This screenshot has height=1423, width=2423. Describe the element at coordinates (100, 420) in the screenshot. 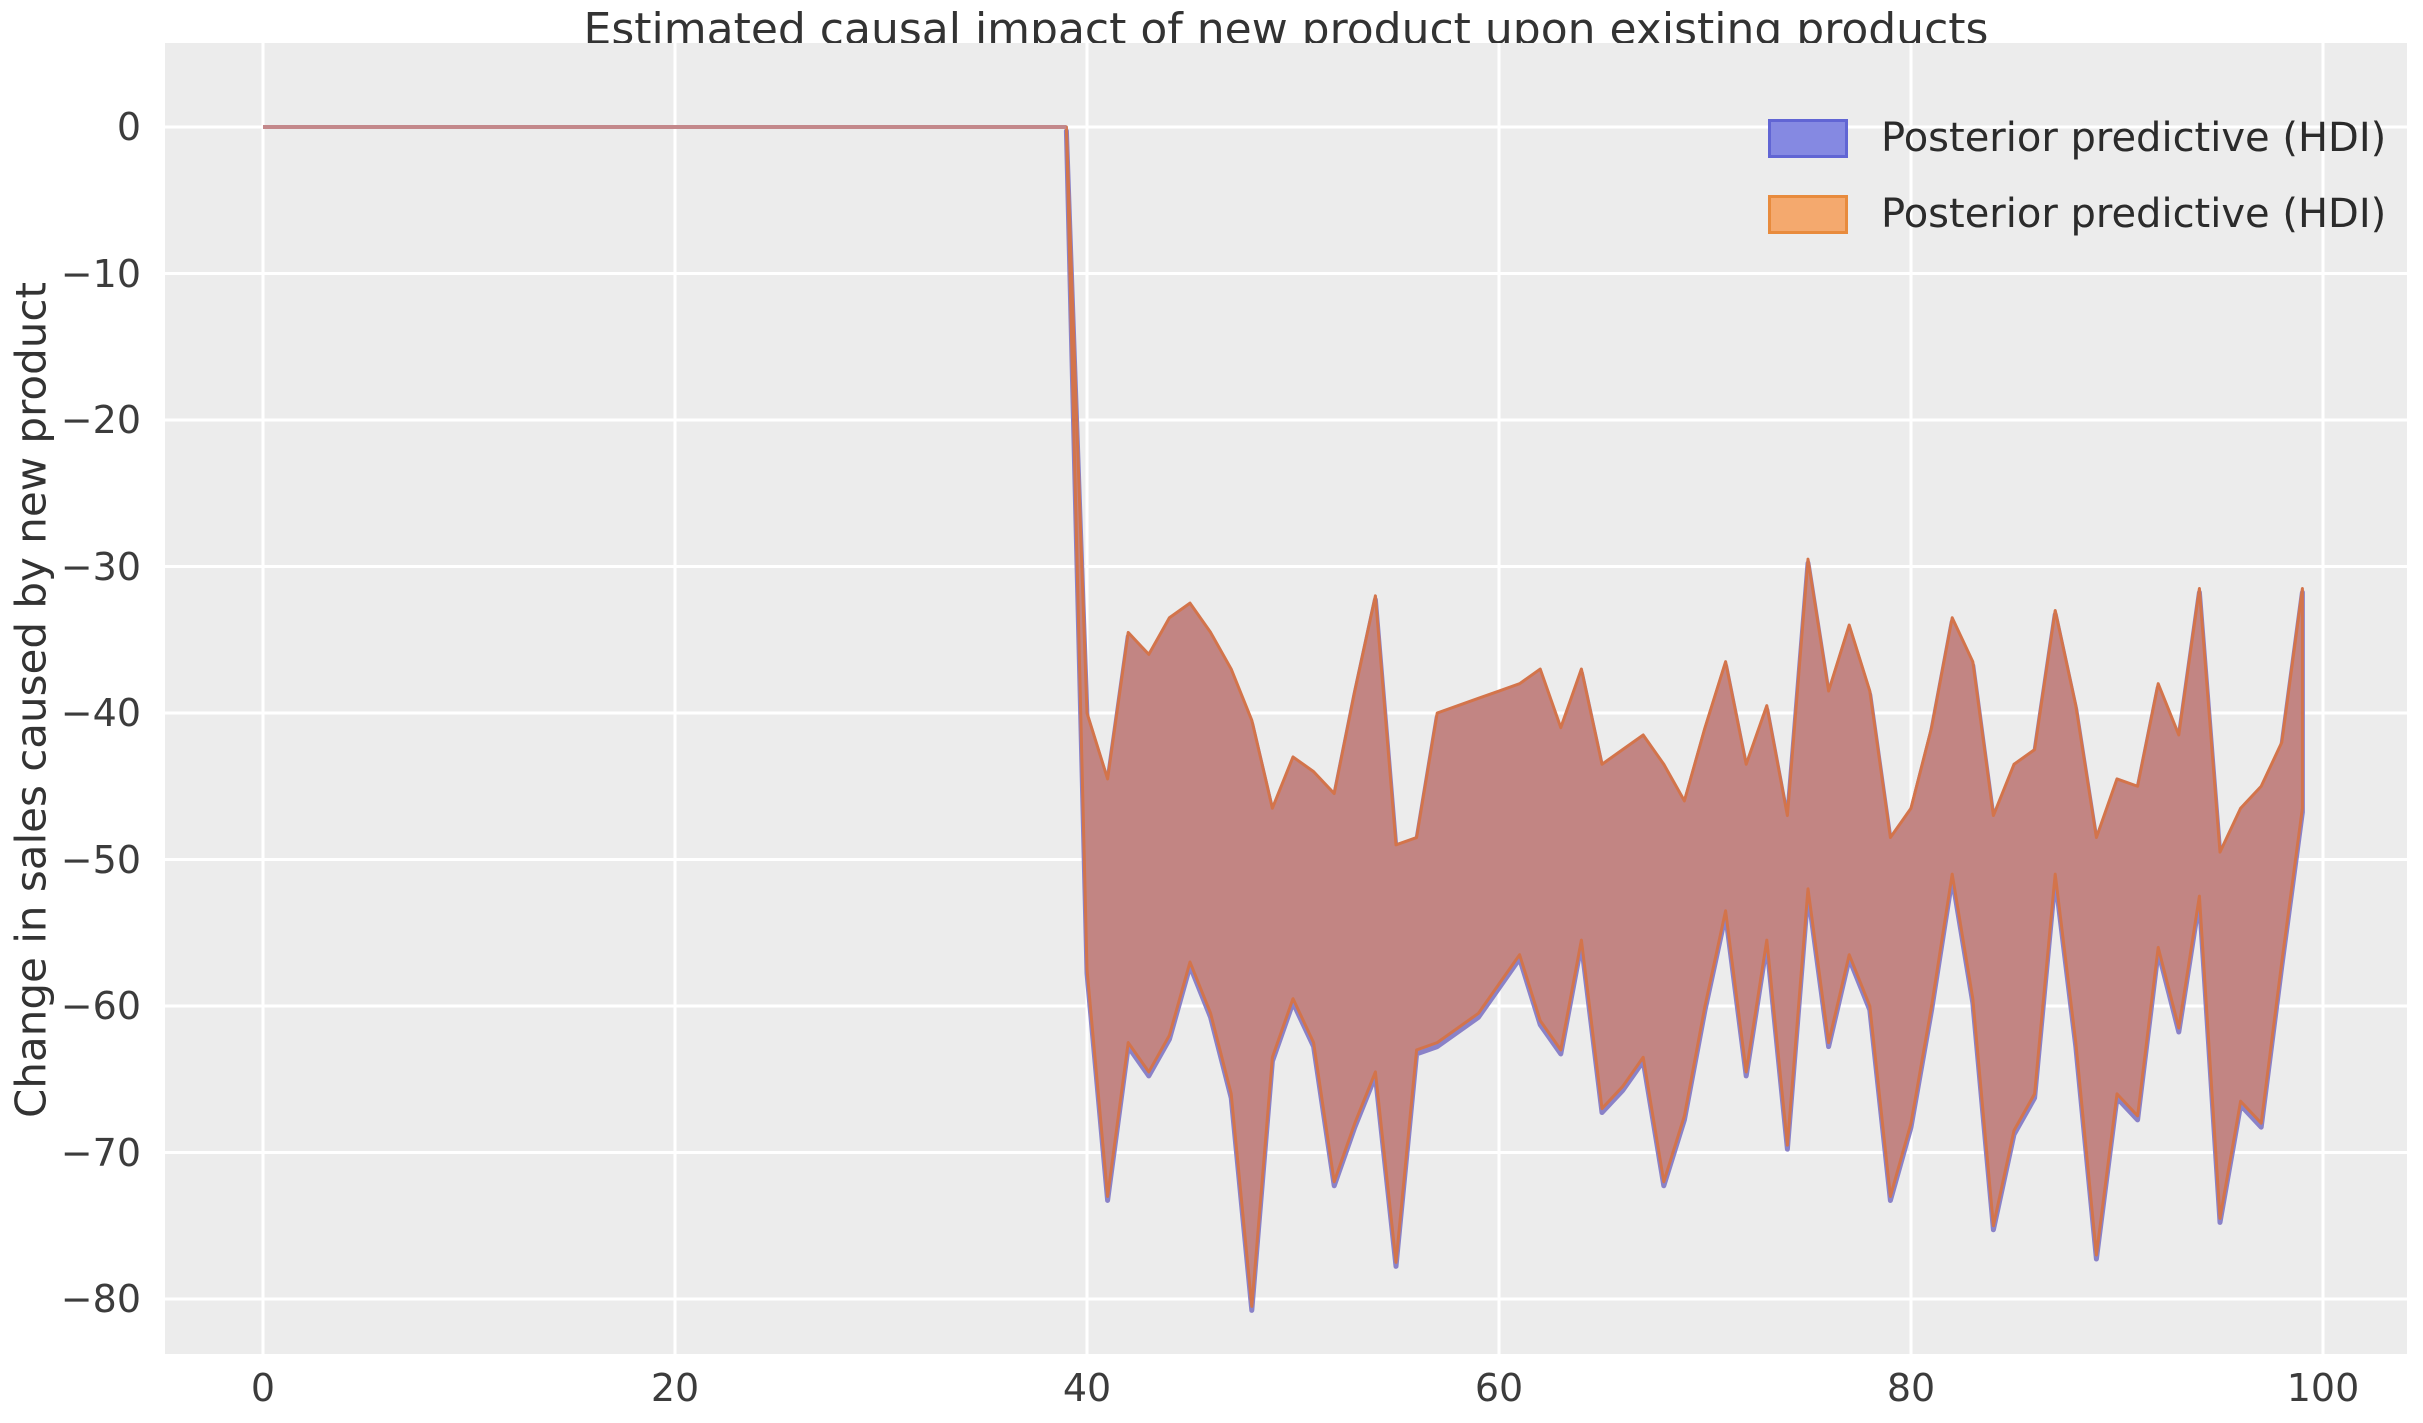

I see `y-tick-label: −20` at that location.